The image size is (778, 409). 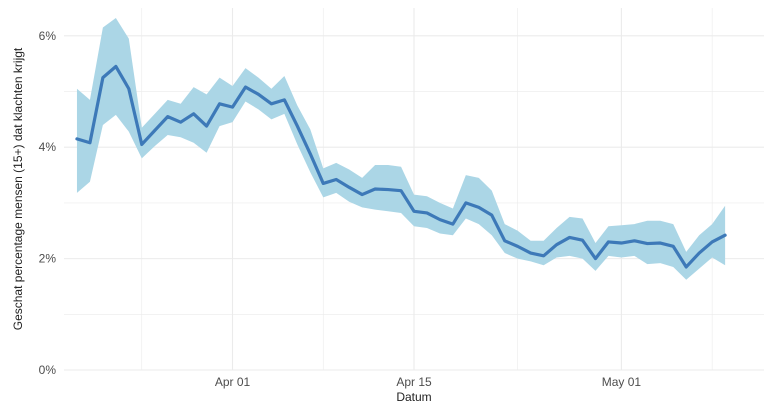 What do you see at coordinates (48, 370) in the screenshot?
I see `y-tick-label: 0%` at bounding box center [48, 370].